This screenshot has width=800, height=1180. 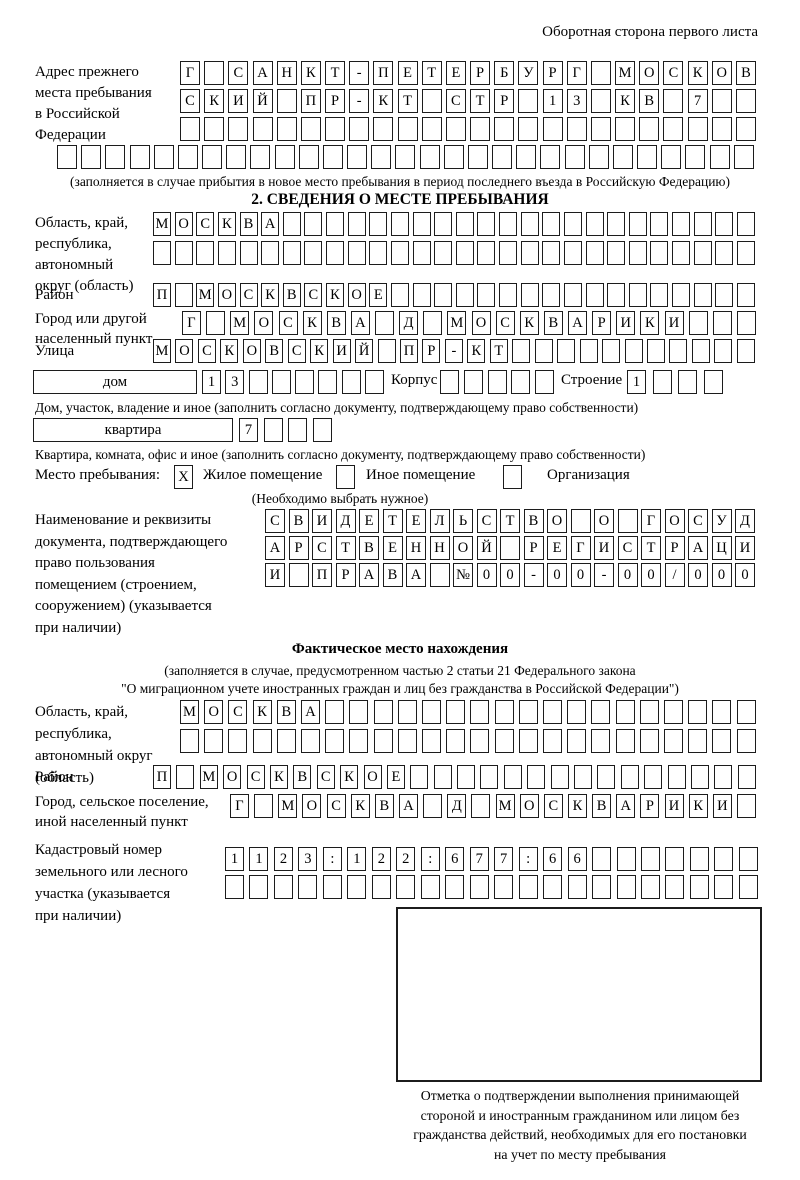 I want to click on char-cell: К, so click(x=319, y=351).